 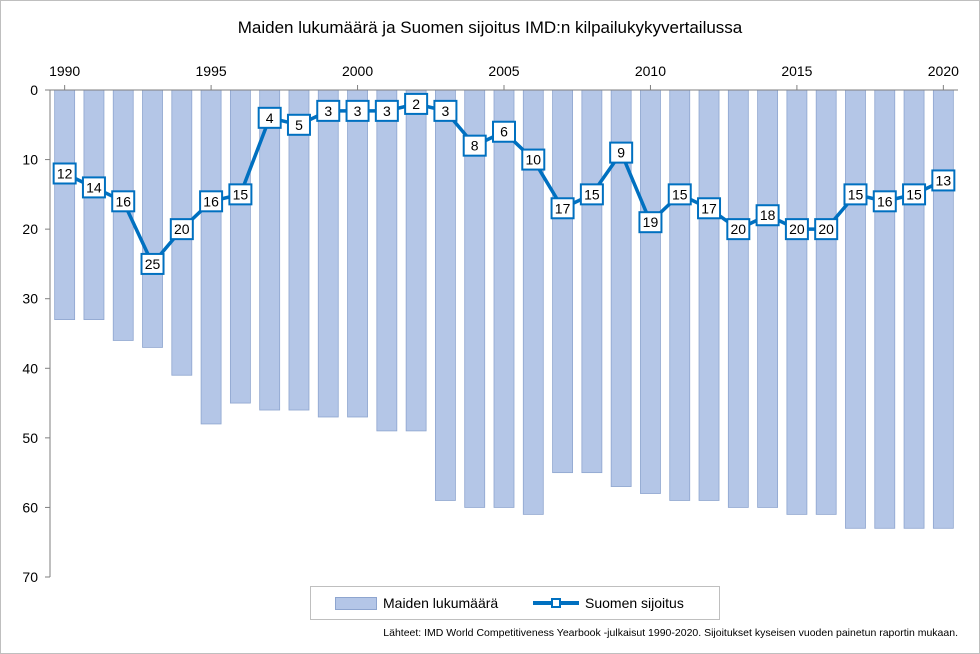 What do you see at coordinates (504, 132) in the screenshot?
I see `data-label: 6` at bounding box center [504, 132].